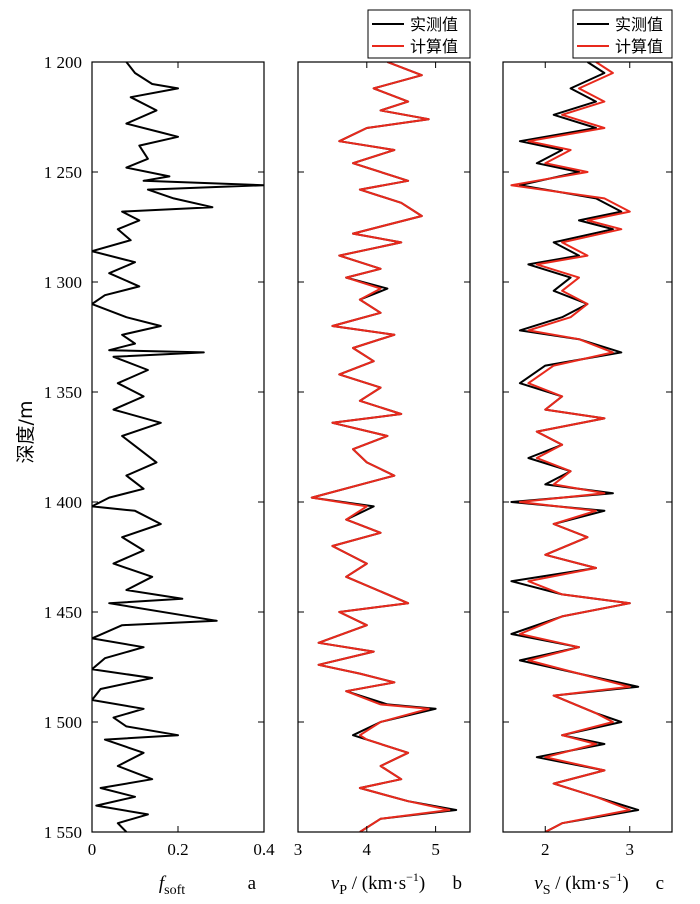  I want to click on x-tick-label: 0.4, so click(264, 849).